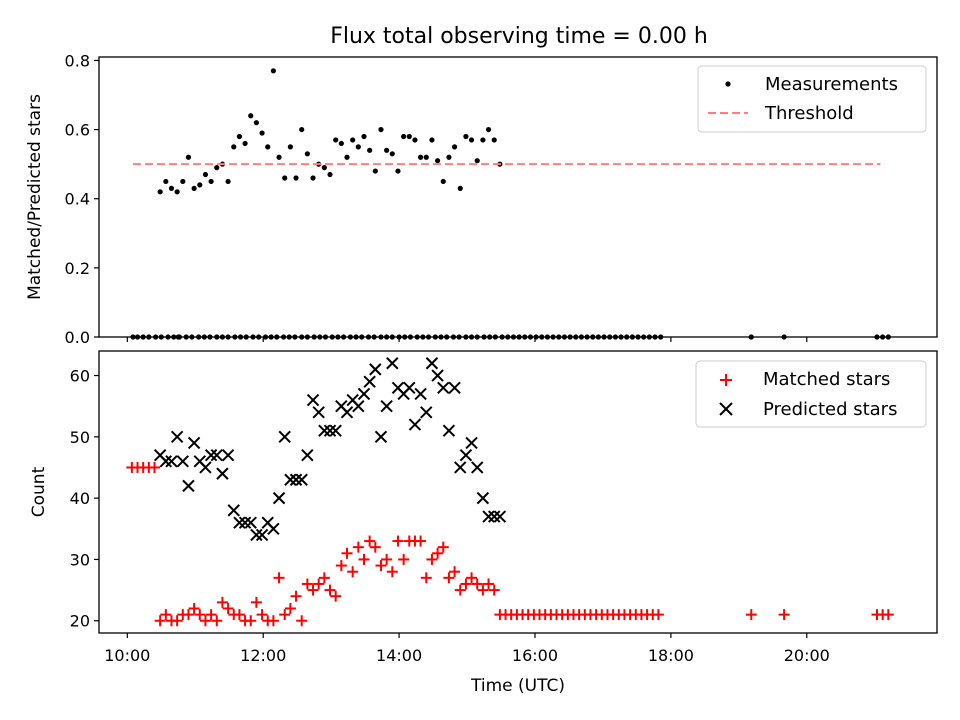  What do you see at coordinates (77, 130) in the screenshot?
I see `top-y-tick-label: 0.6` at bounding box center [77, 130].